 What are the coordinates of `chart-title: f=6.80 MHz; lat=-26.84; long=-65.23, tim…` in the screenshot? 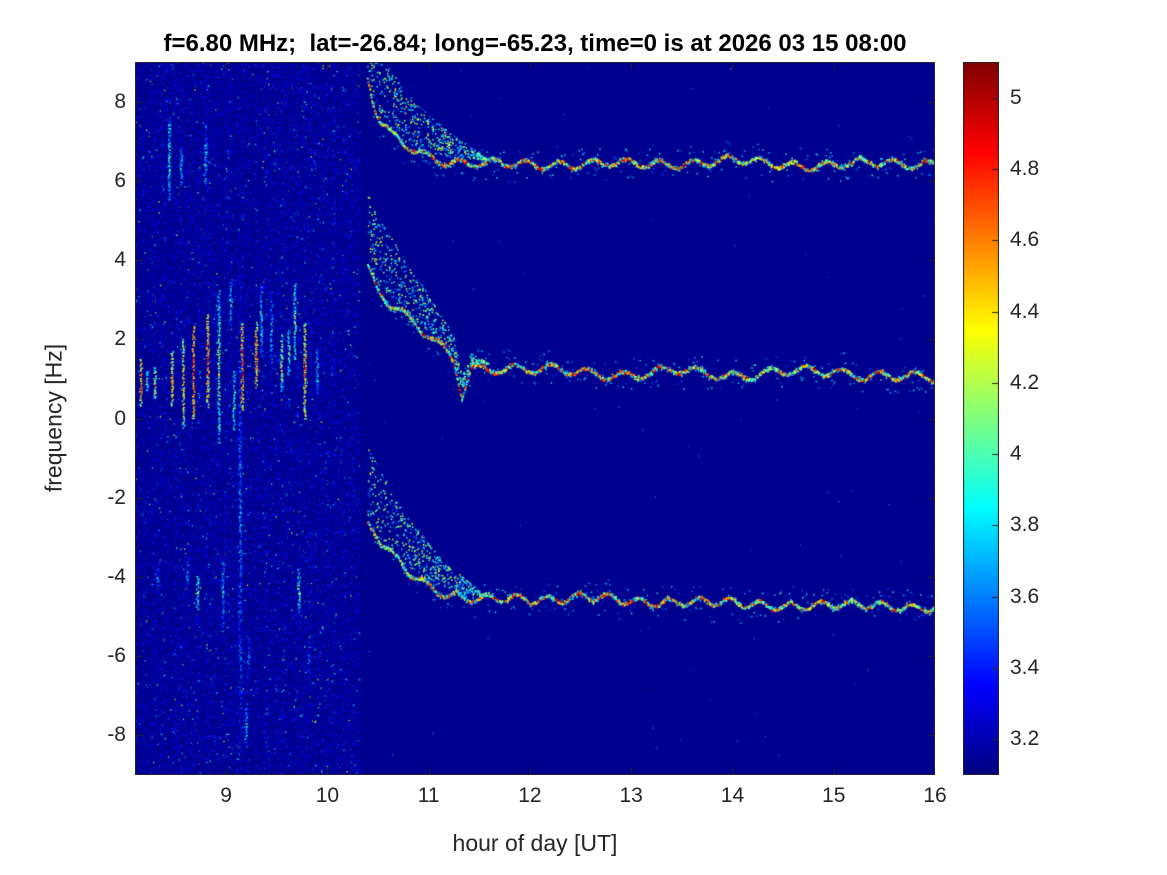 It's located at (535, 43).